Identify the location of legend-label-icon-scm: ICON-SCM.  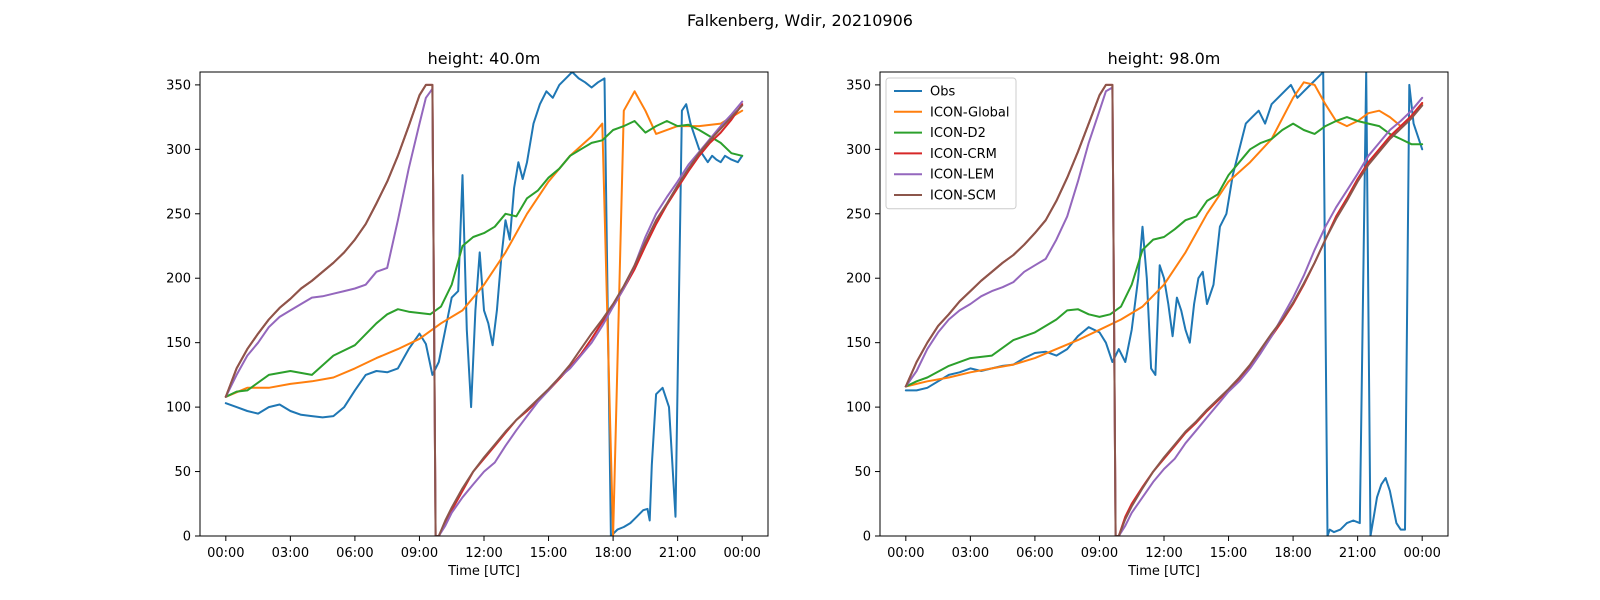
(963, 196).